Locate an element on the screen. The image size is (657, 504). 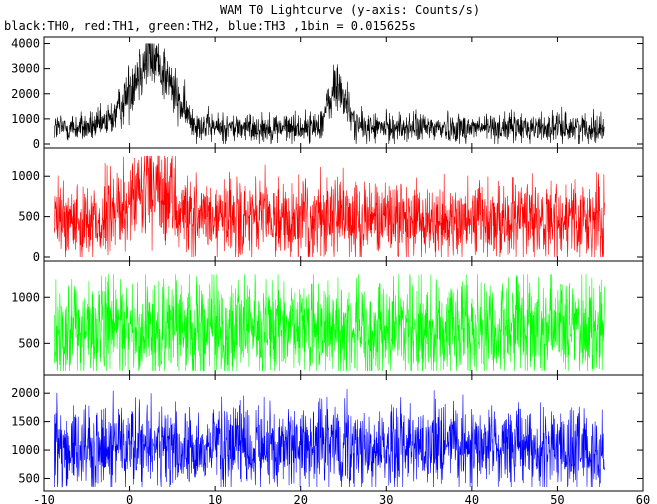
y-tick-label: 3000 is located at coordinates (25, 69).